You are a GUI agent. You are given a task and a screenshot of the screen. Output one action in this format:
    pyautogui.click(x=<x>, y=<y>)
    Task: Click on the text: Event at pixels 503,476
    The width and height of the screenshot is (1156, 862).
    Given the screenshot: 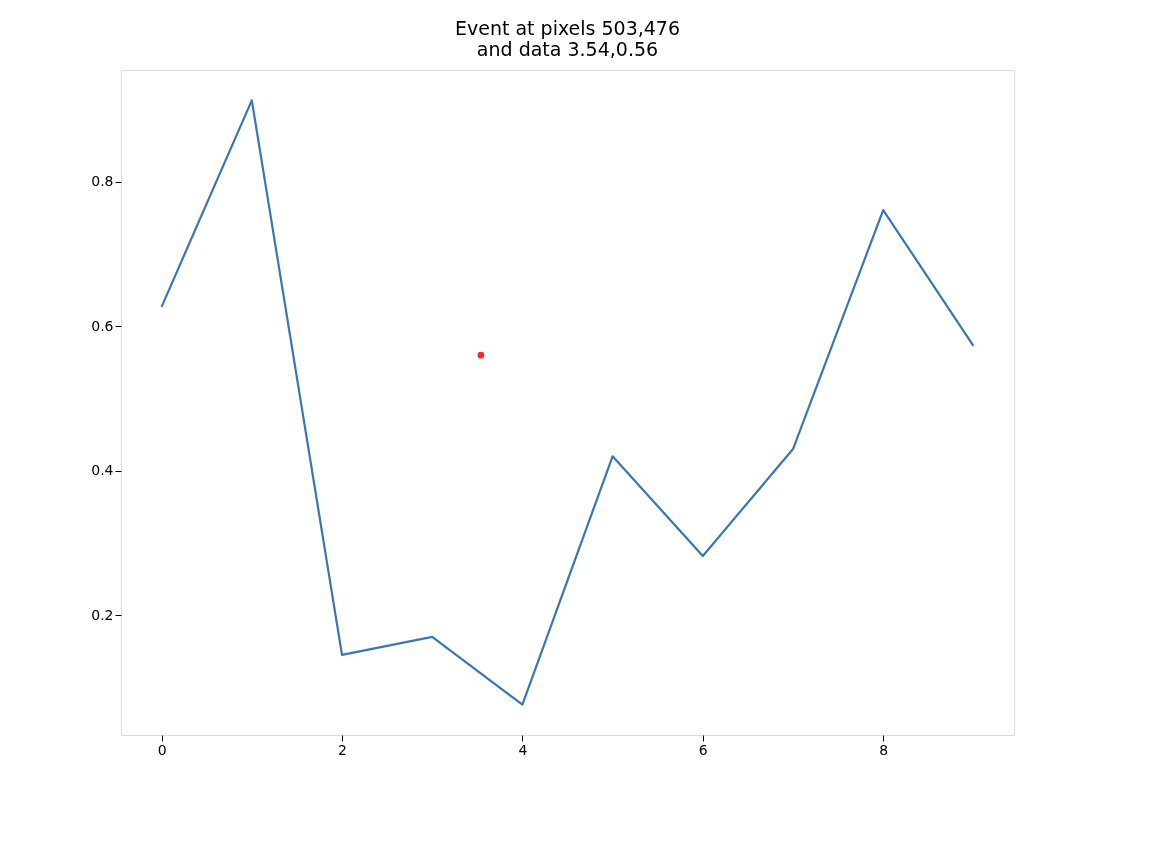 What is the action you would take?
    pyautogui.click(x=567, y=28)
    